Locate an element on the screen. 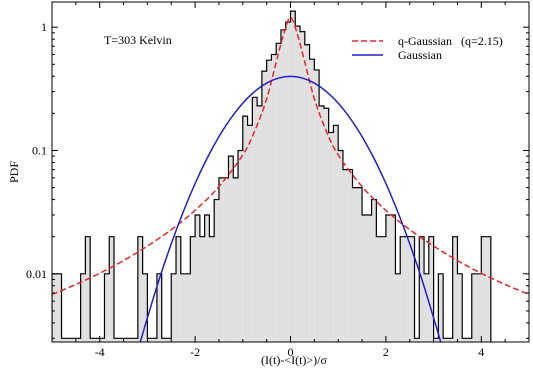 This screenshot has width=533, height=375. y-tick-label: 0.01 is located at coordinates (36, 274).